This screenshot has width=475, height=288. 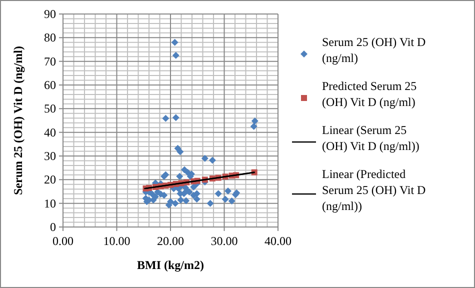 What do you see at coordinates (50, 203) in the screenshot?
I see `y-tick-label: 10` at bounding box center [50, 203].